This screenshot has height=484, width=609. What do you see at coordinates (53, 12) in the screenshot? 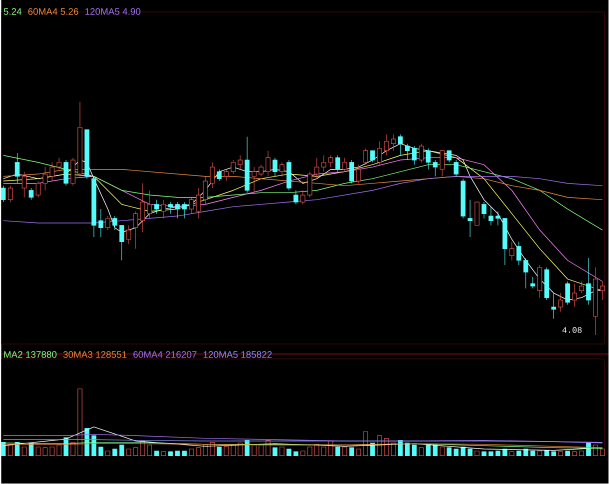
I see `text: 60MA4 5.26` at bounding box center [53, 12].